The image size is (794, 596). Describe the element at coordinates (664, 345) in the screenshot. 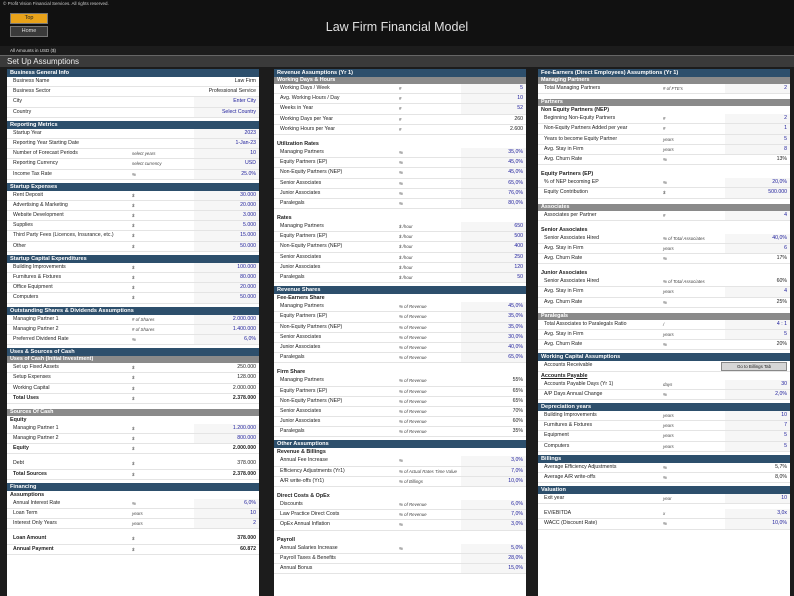

I see `table-row: Avg. Churn Rate% 20%` at that location.